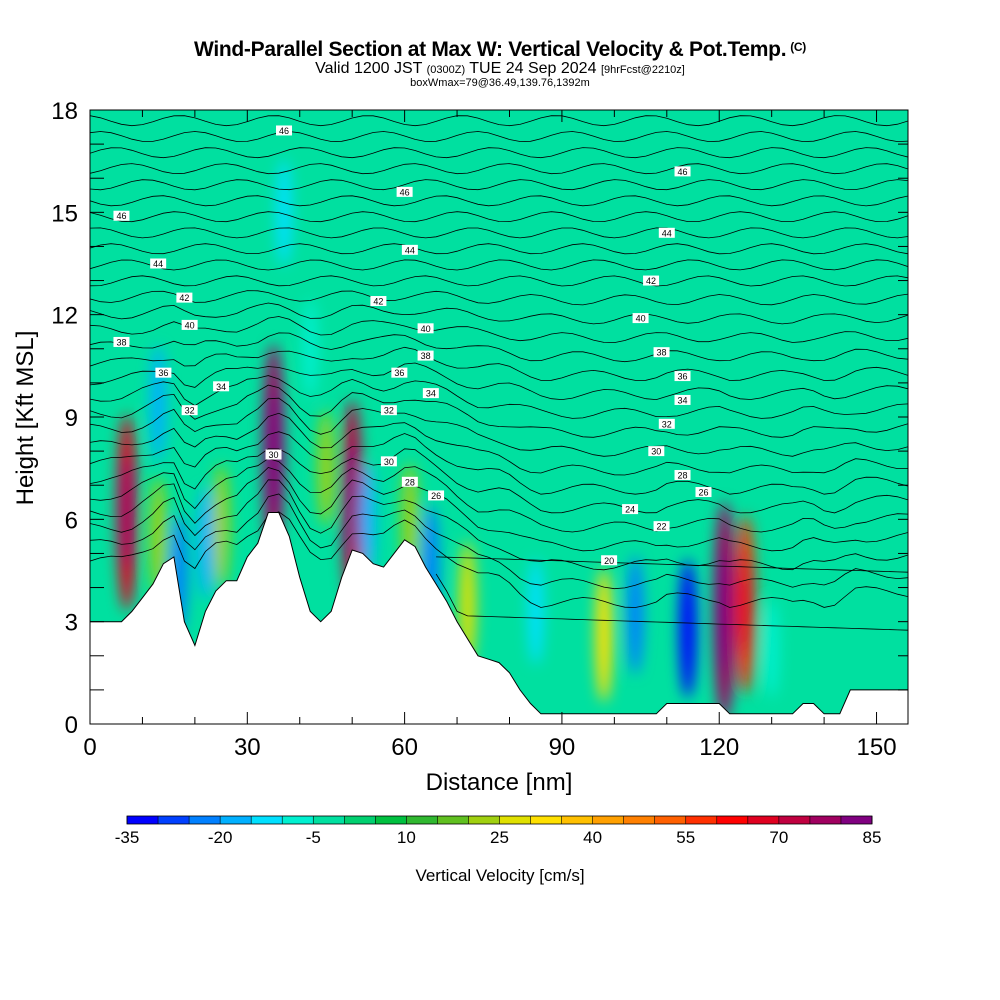 This screenshot has width=1000, height=1000. What do you see at coordinates (778, 837) in the screenshot?
I see `colorbar-tick-label: 70` at bounding box center [778, 837].